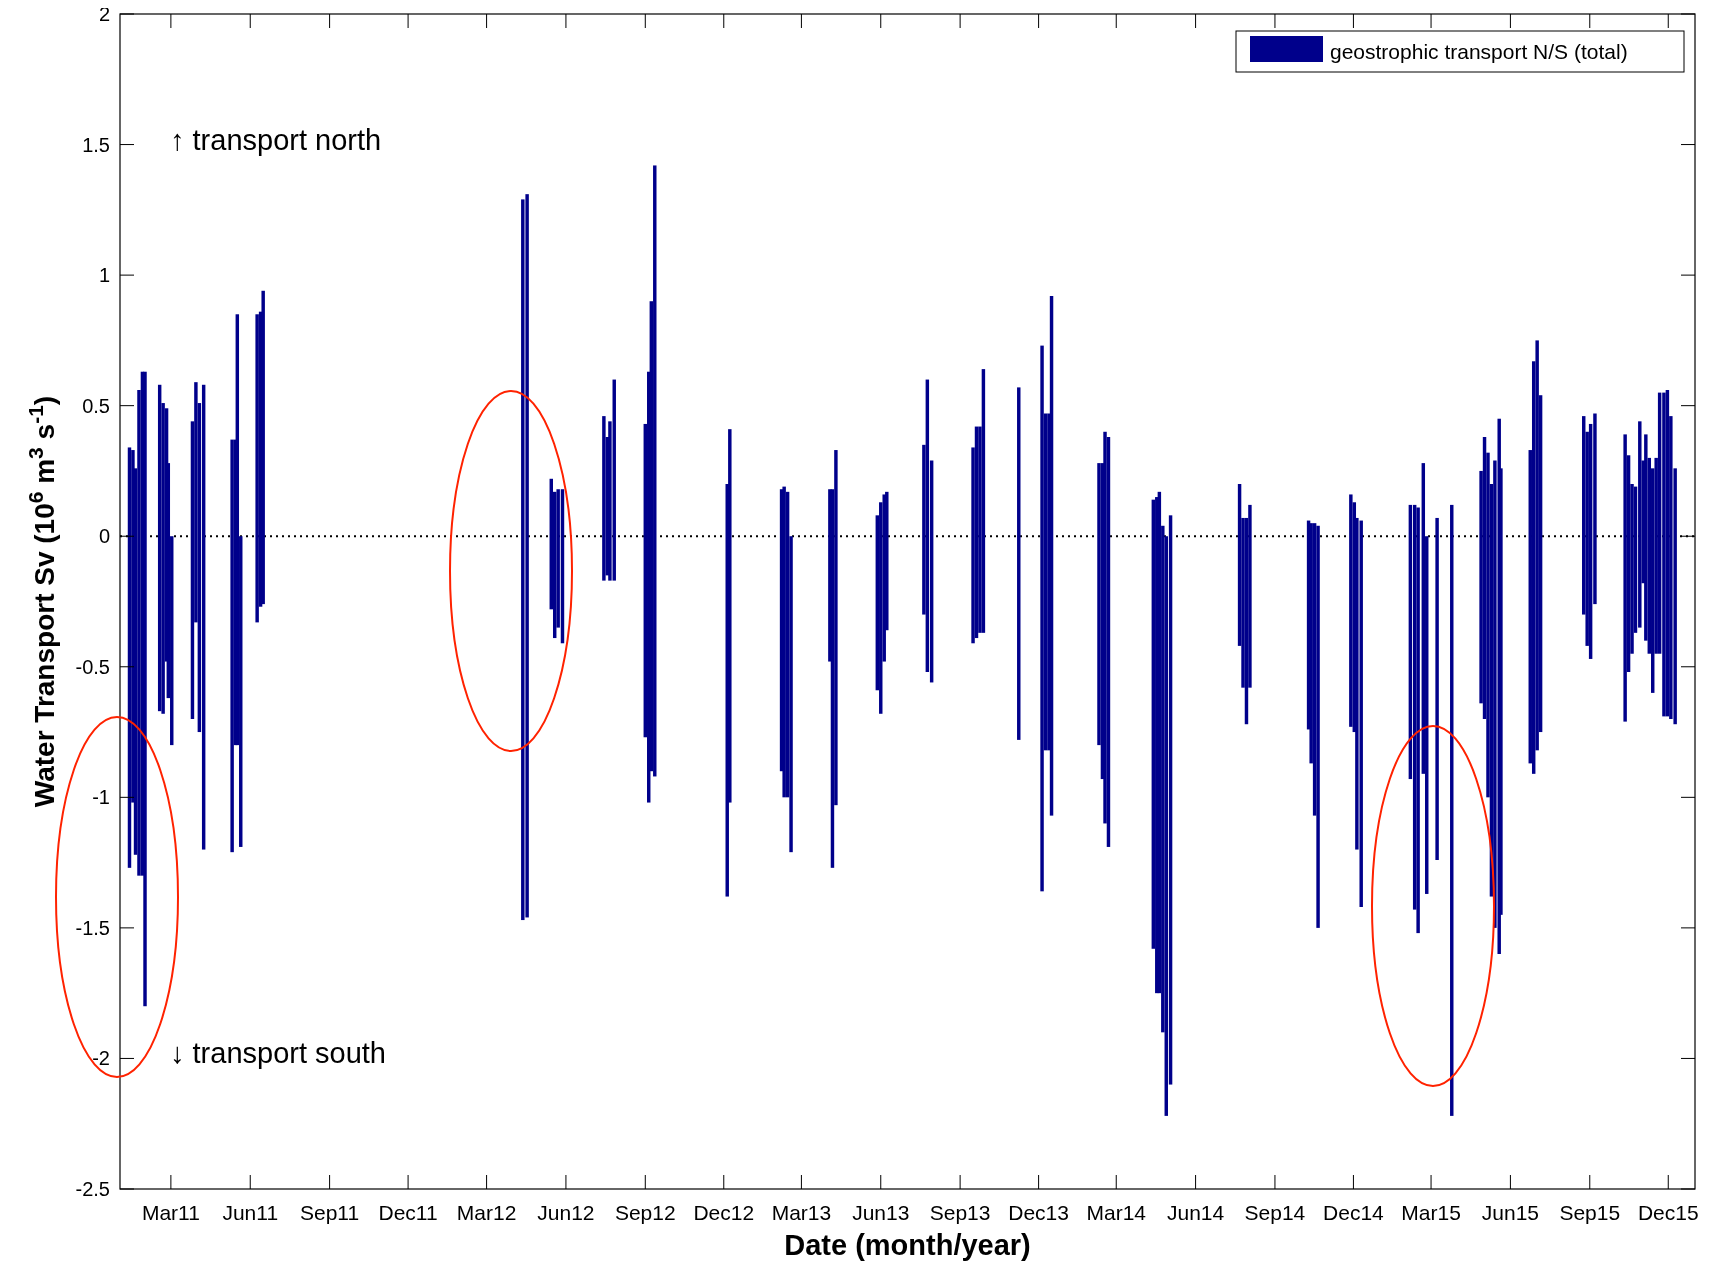 The height and width of the screenshot is (1269, 1715). I want to click on y-tick-label: -1, so click(101, 797).